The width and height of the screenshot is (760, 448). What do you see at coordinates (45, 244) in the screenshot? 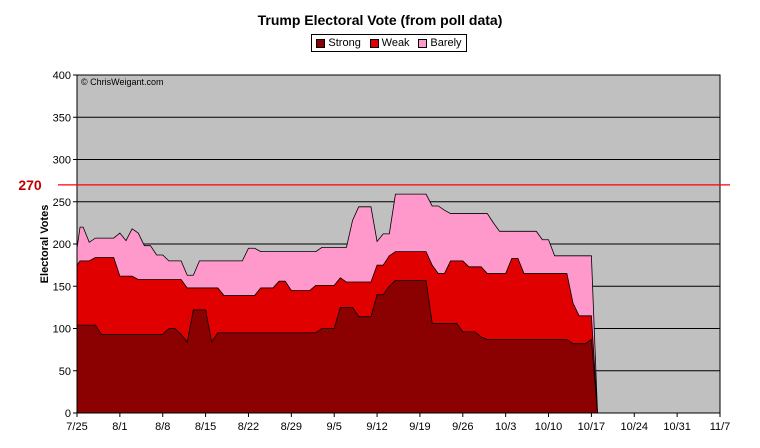
I see `y-axis-title: Electoral Votes` at bounding box center [45, 244].